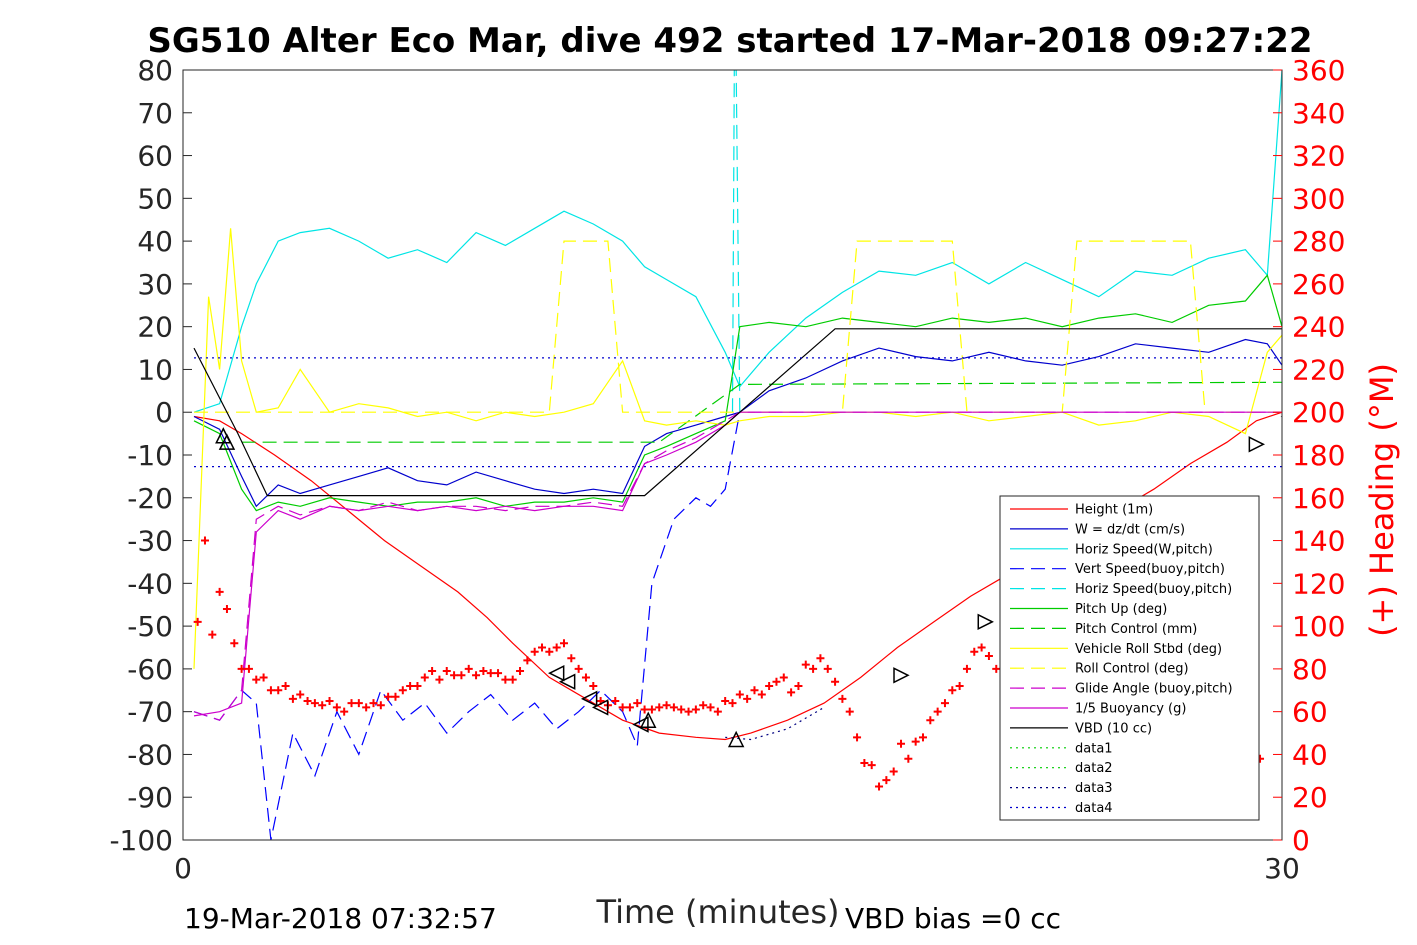 Image resolution: width=1417 pixels, height=945 pixels. I want to click on left-tick-label: -100, so click(141, 840).